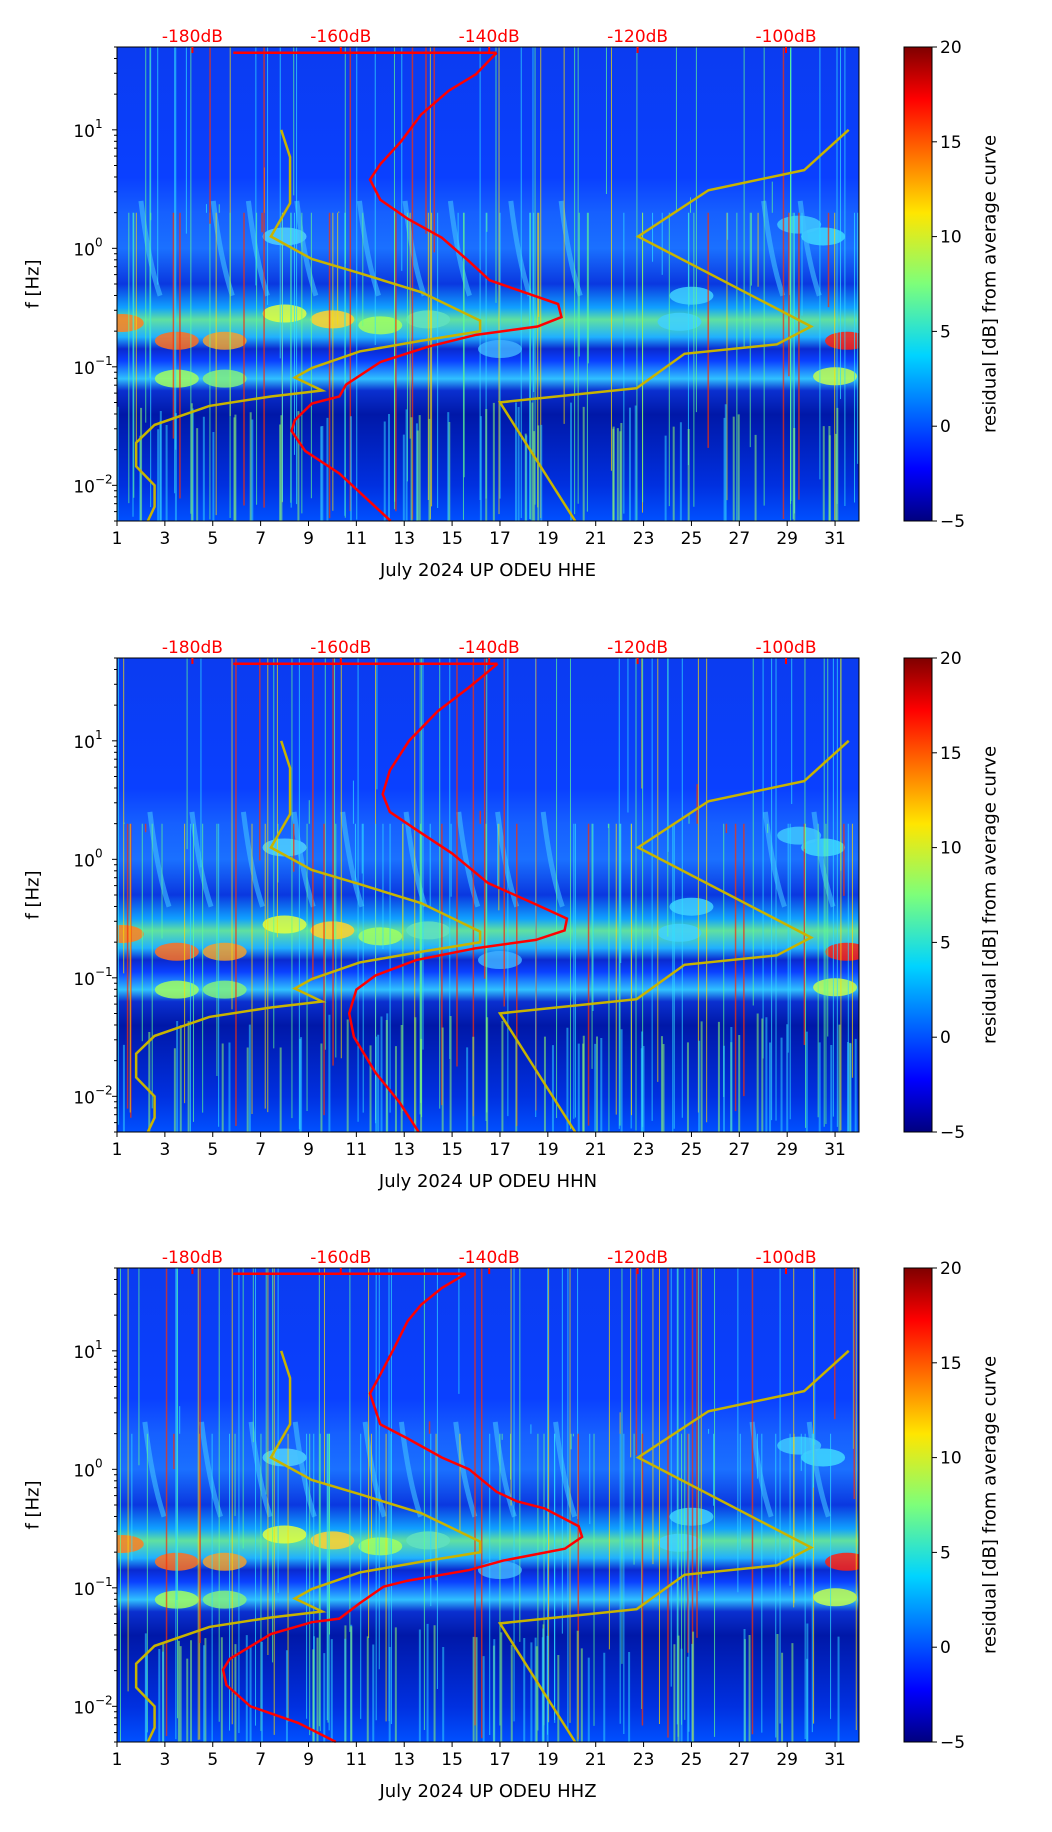 The width and height of the screenshot is (1052, 1832). What do you see at coordinates (33, 284) in the screenshot?
I see `y-axis-label: f [Hz]` at bounding box center [33, 284].